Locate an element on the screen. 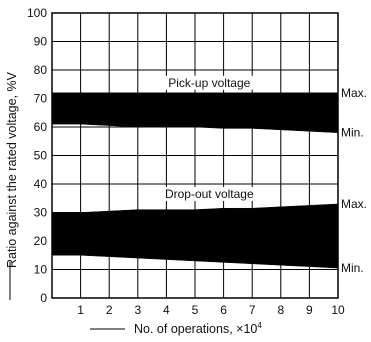  y-tick-label-40: 40 is located at coordinates (41, 184).